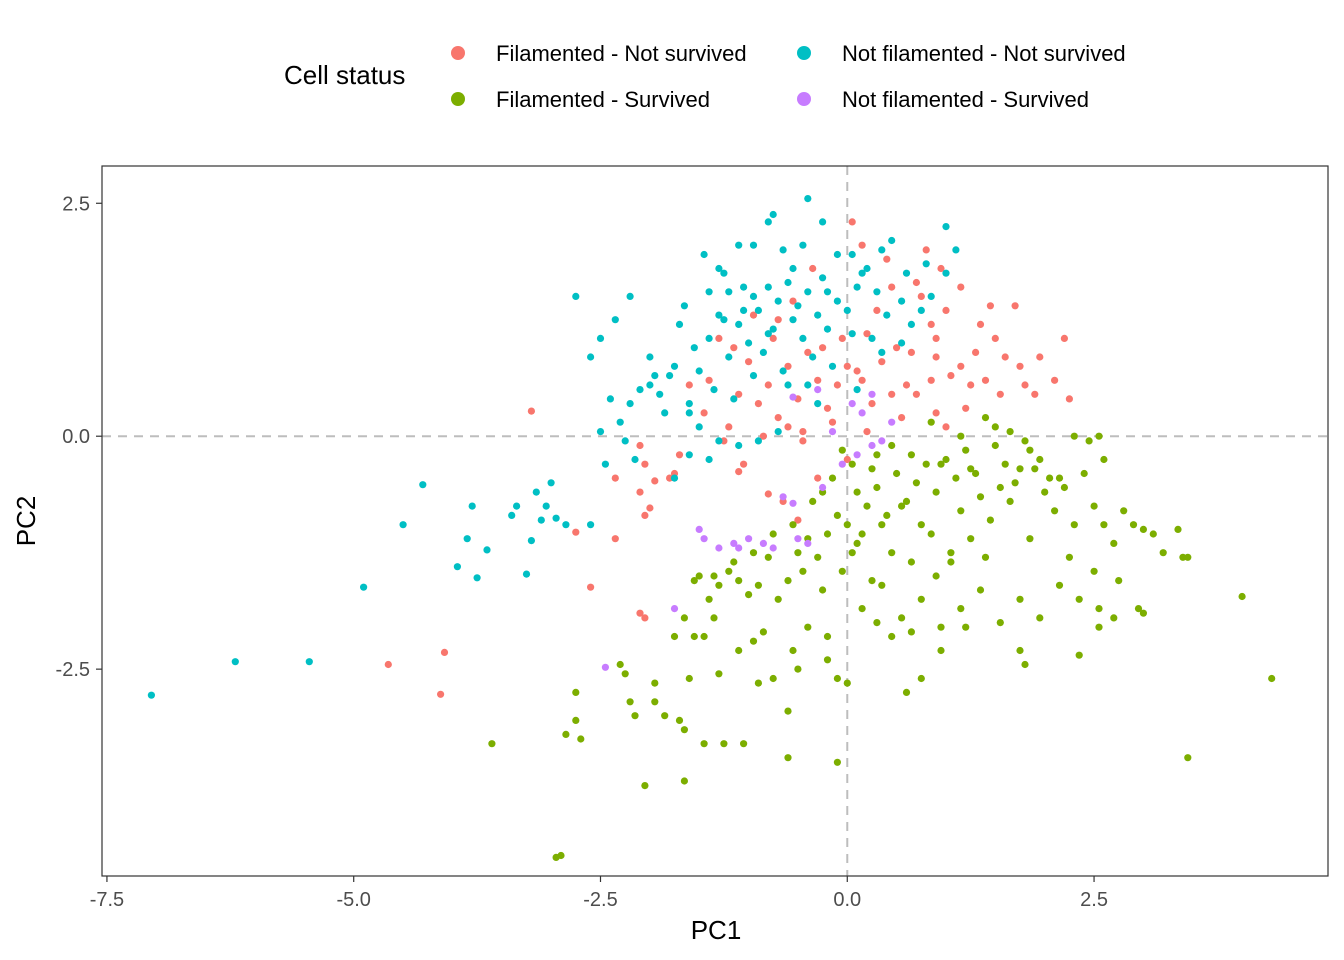  What do you see at coordinates (599, 893) in the screenshot?
I see `x-axis: -7.5 -5.0 -2.5 0.0 2.5` at bounding box center [599, 893].